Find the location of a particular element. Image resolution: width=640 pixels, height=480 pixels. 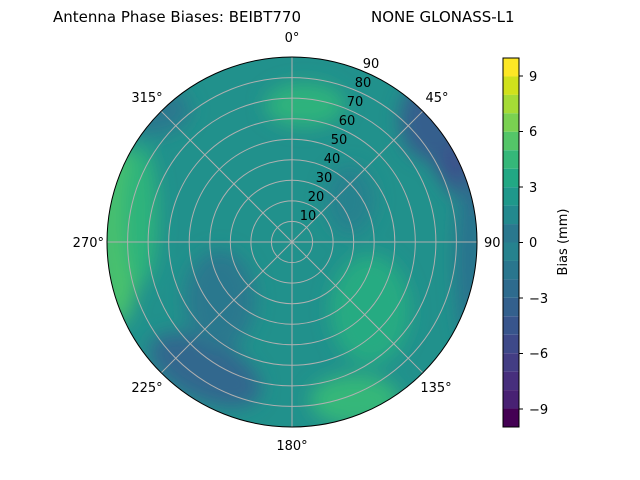

colorbar-label: Bias (mm) is located at coordinates (563, 242).